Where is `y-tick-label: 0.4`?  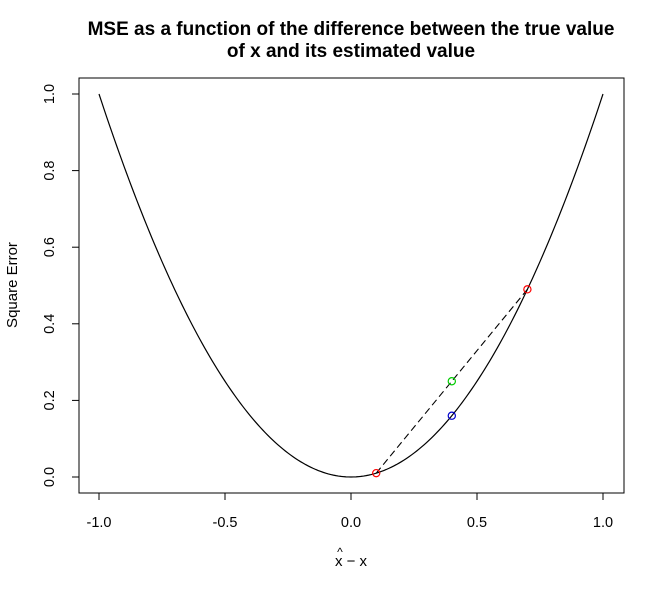 y-tick-label: 0.4 is located at coordinates (50, 324).